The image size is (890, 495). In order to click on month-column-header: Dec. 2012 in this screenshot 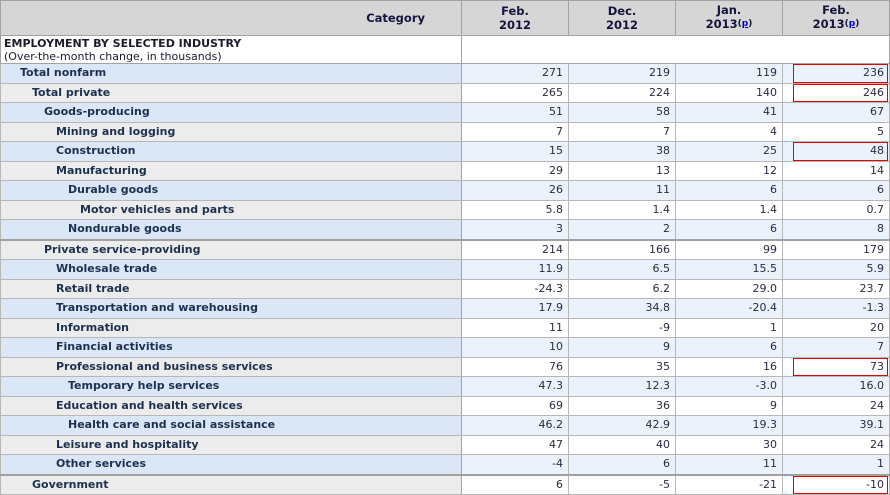, I will do `click(622, 18)`.